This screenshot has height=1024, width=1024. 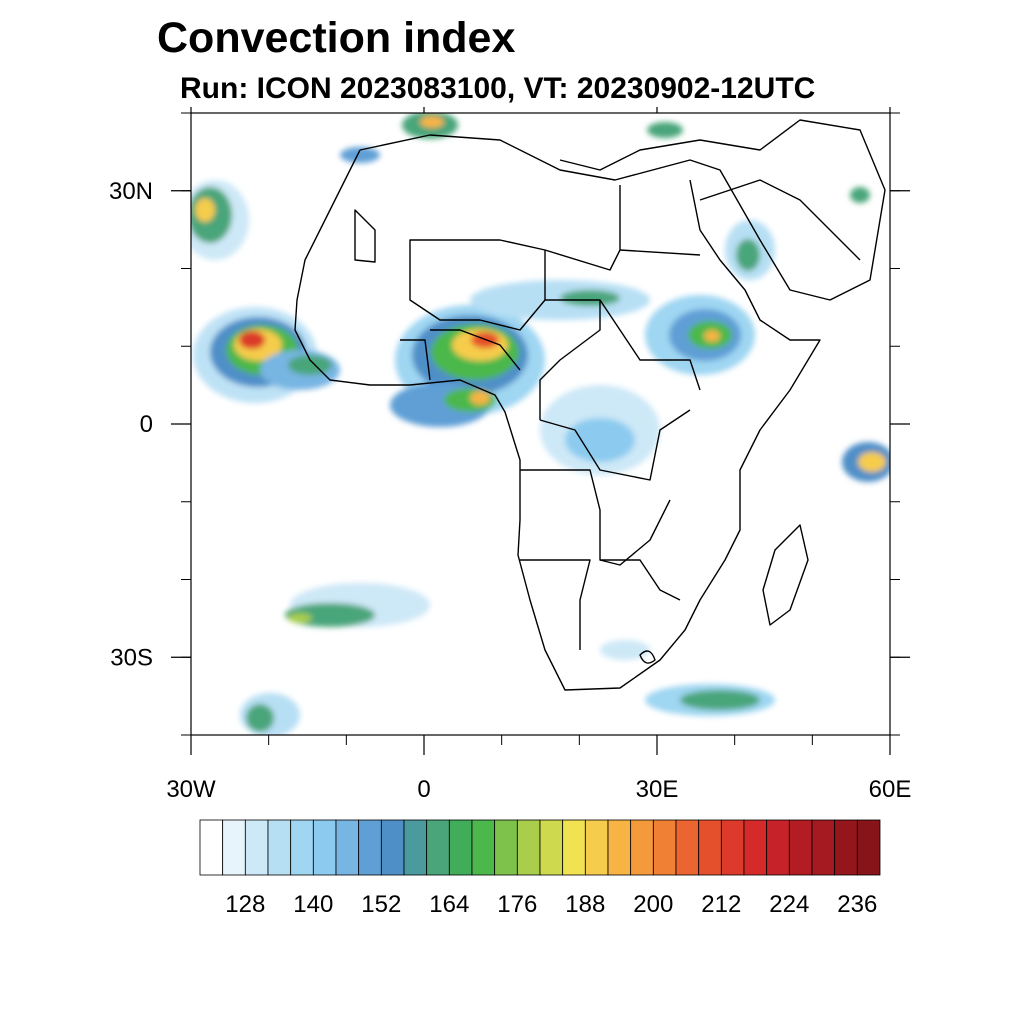 I want to click on x-axis-labels: 30W 0 30E 60E, so click(x=538, y=789).